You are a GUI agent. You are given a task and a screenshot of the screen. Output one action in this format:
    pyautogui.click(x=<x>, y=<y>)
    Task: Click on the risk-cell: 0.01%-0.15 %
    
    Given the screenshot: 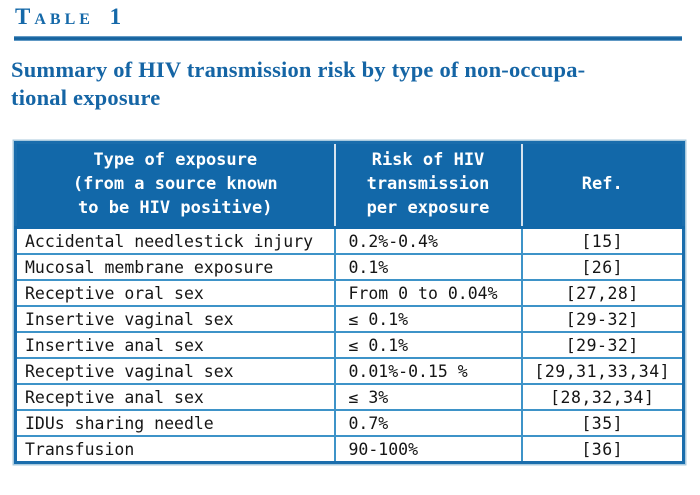 What is the action you would take?
    pyautogui.click(x=428, y=371)
    